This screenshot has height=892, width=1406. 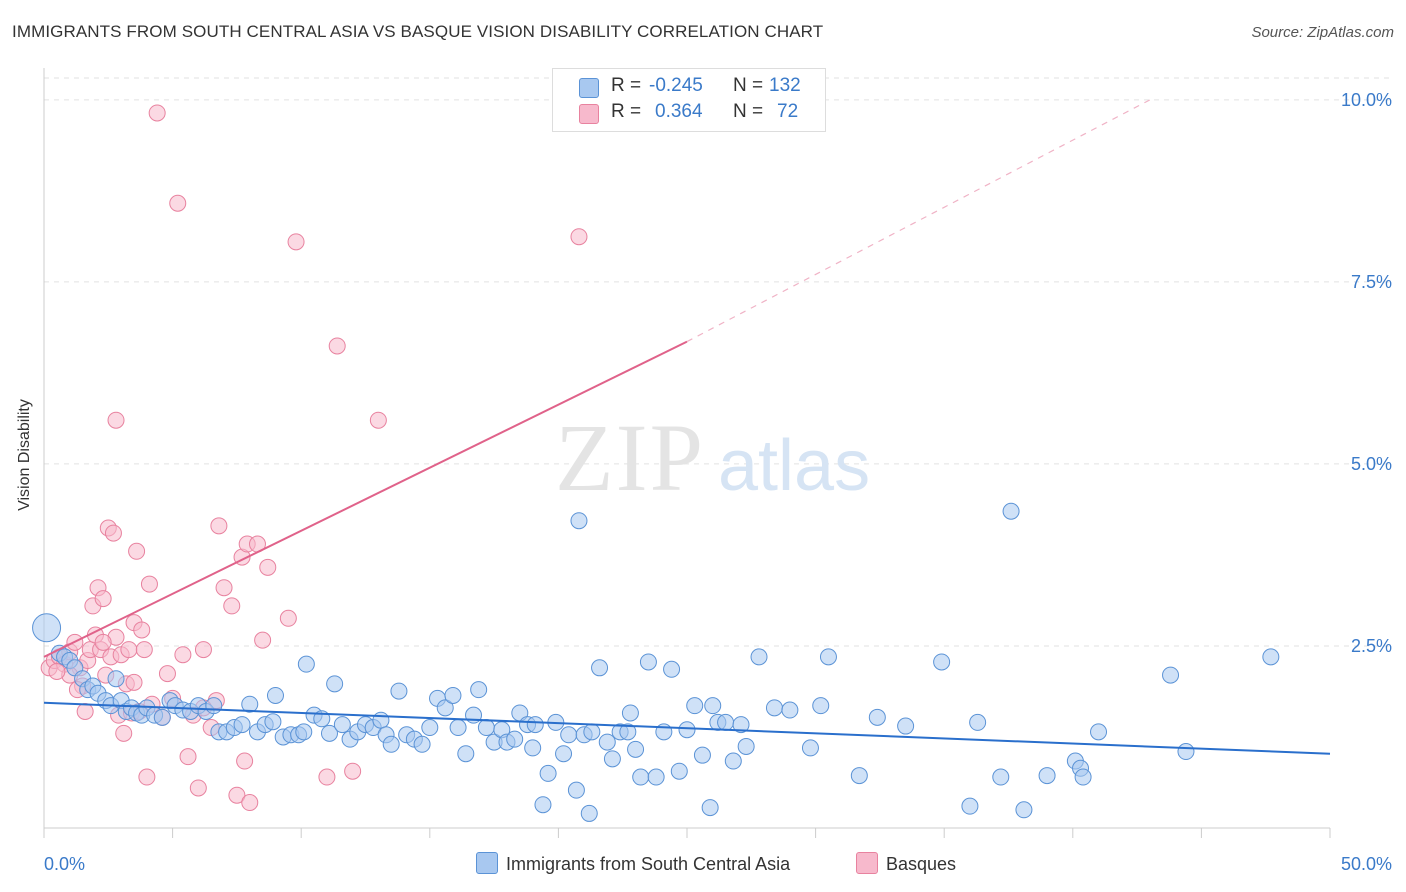 What do you see at coordinates (794, 466) in the screenshot?
I see `watermark-atlas: atlas` at bounding box center [794, 466].